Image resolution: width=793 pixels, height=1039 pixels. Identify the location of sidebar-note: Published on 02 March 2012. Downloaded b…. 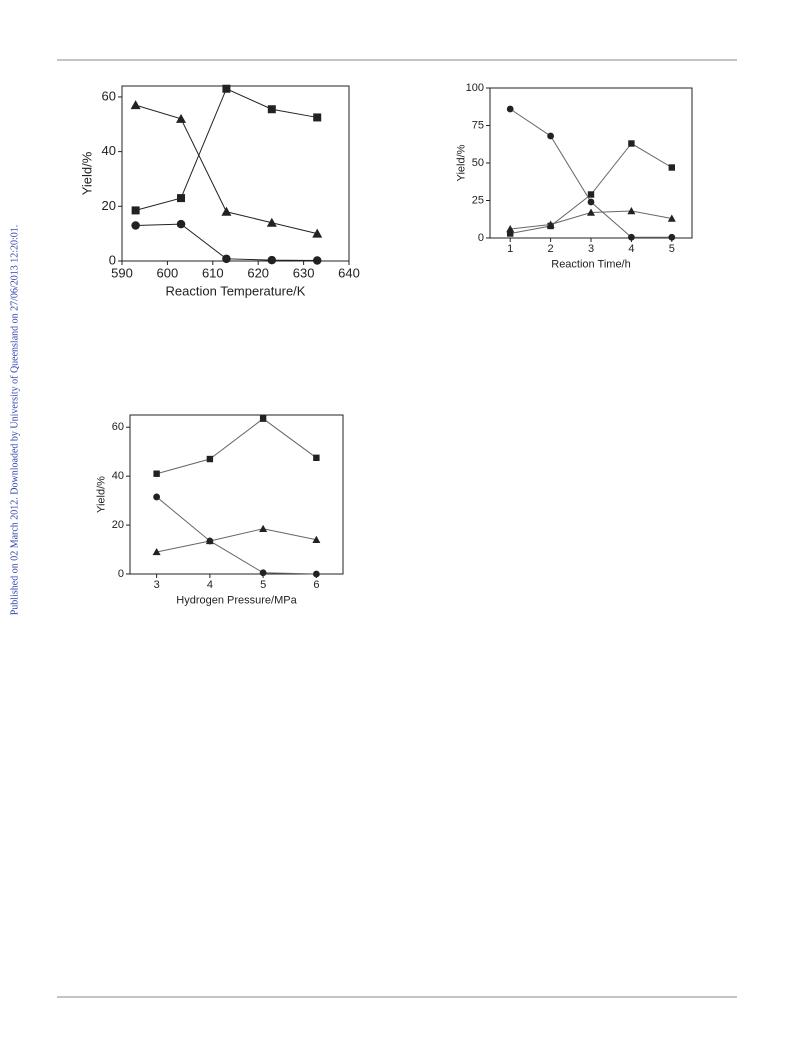
(14, 420).